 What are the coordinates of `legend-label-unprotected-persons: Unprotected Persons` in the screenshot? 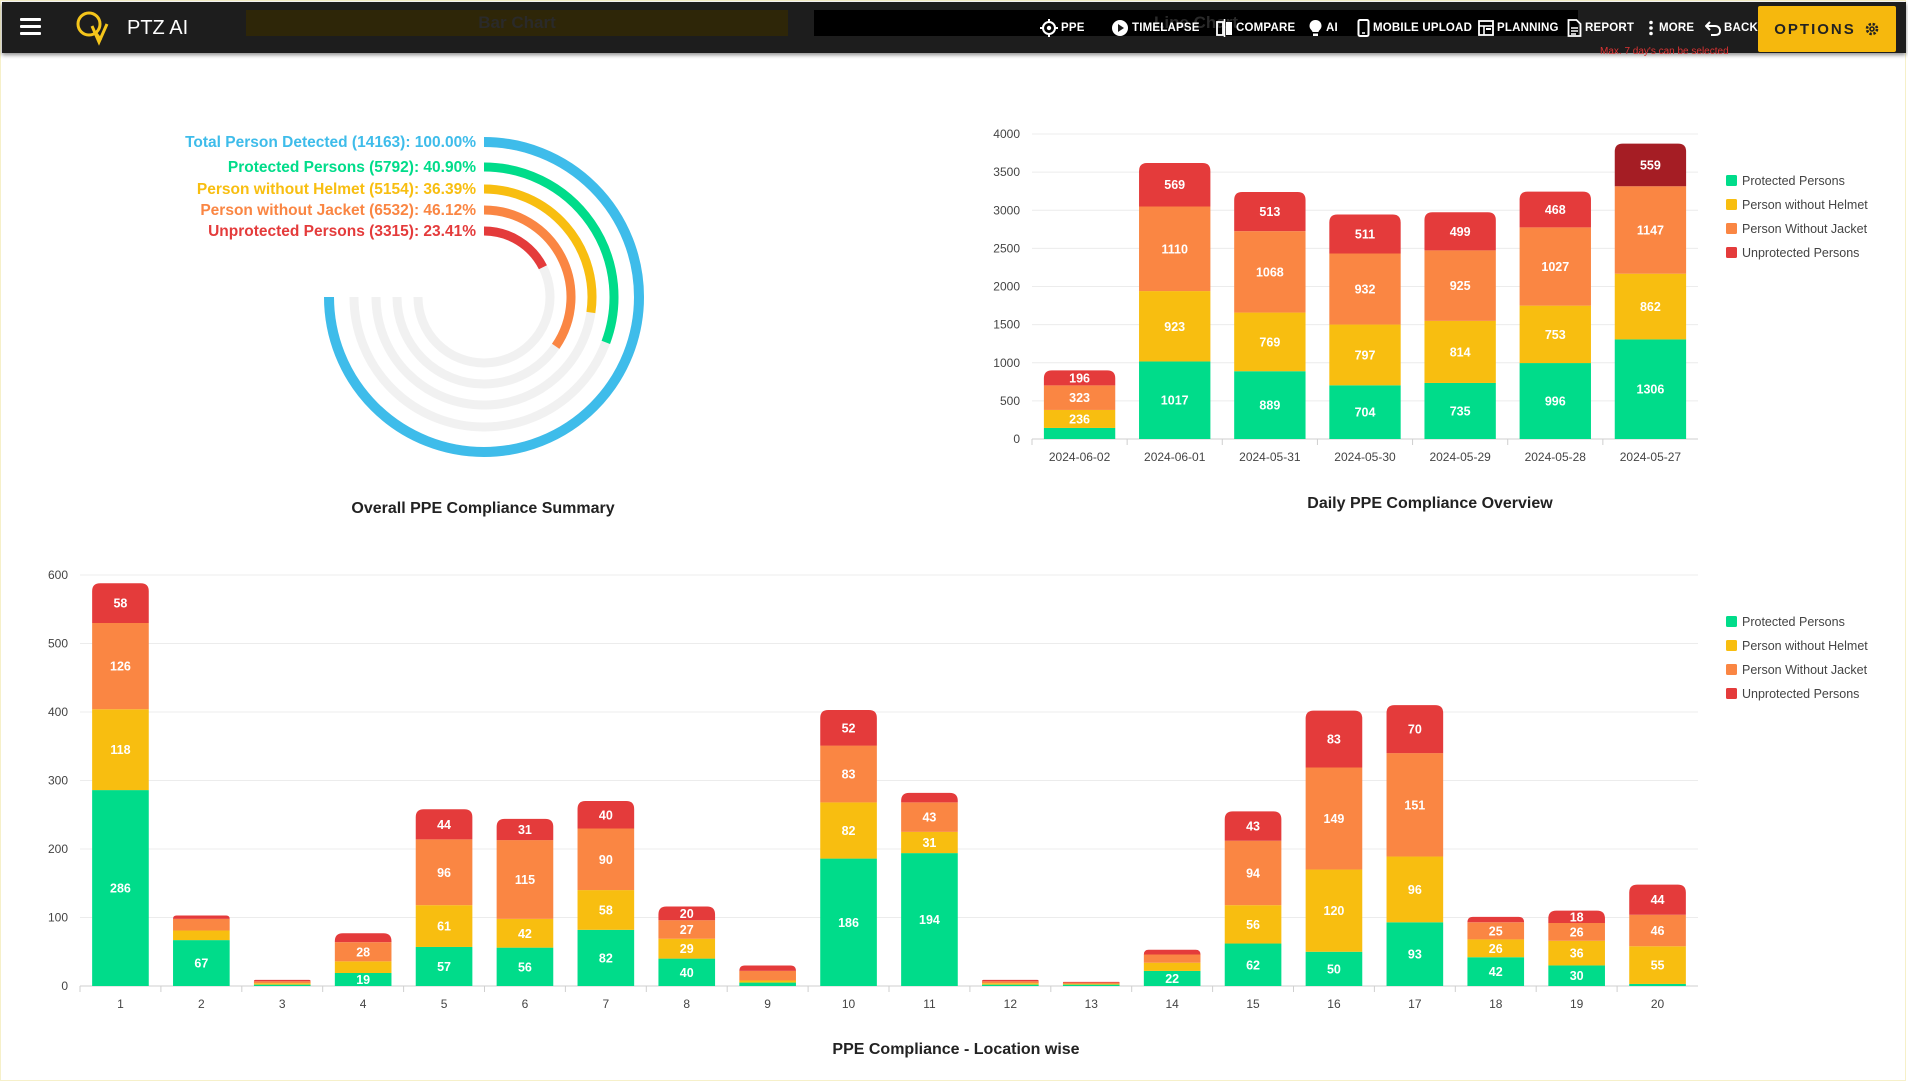 It's located at (1800, 694).